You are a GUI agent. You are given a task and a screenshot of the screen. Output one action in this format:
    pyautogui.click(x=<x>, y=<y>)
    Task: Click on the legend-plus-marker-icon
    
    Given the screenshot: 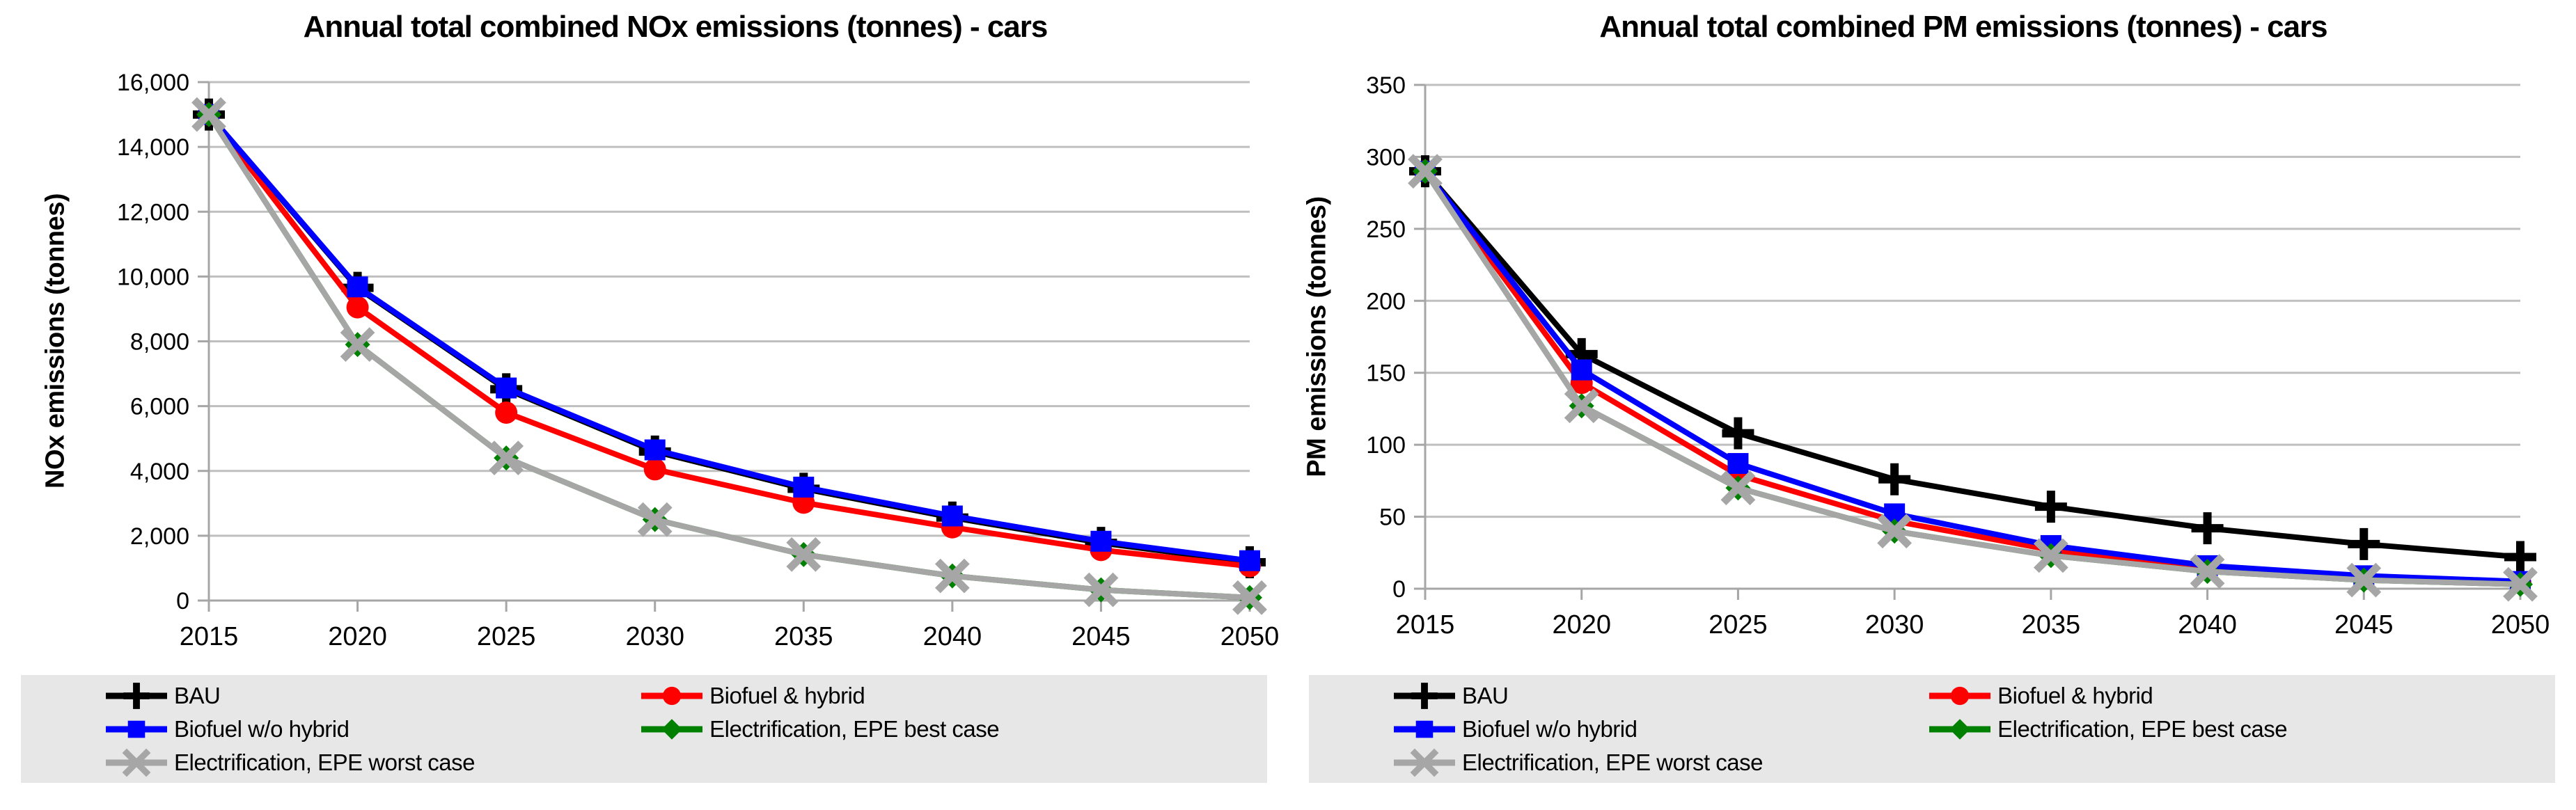 What is the action you would take?
    pyautogui.click(x=1424, y=696)
    